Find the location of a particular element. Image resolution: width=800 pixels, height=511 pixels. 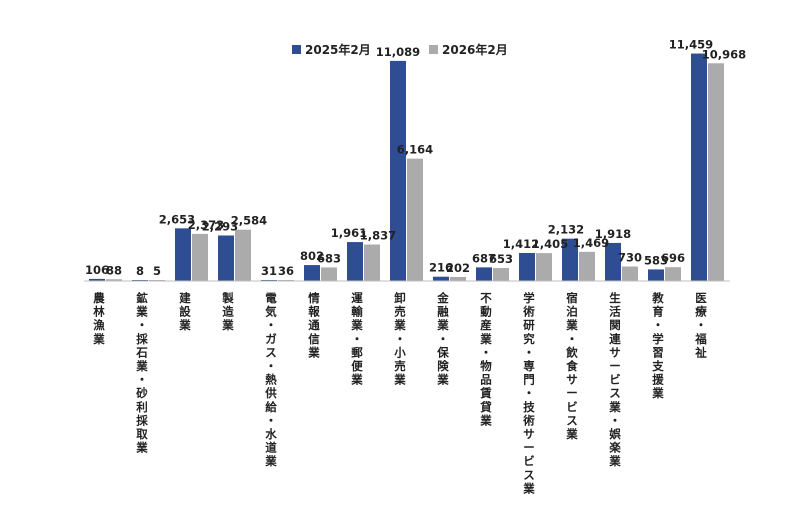

legend-swatch-2025 is located at coordinates (296, 49).